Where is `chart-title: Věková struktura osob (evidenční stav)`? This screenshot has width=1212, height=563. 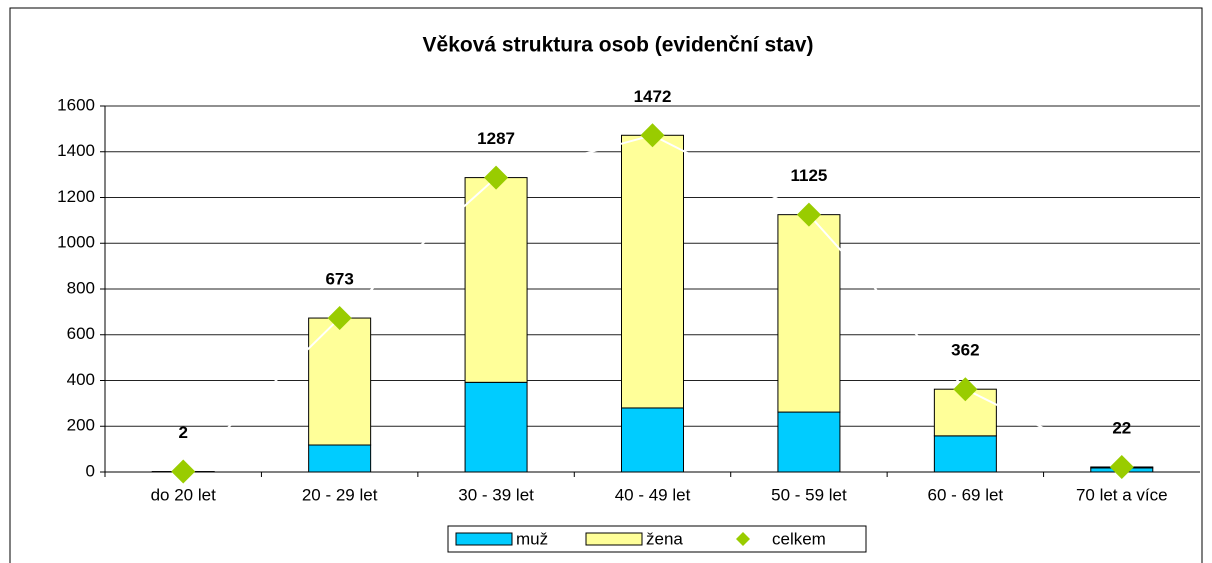
chart-title: Věková struktura osob (evidenční stav) is located at coordinates (618, 45).